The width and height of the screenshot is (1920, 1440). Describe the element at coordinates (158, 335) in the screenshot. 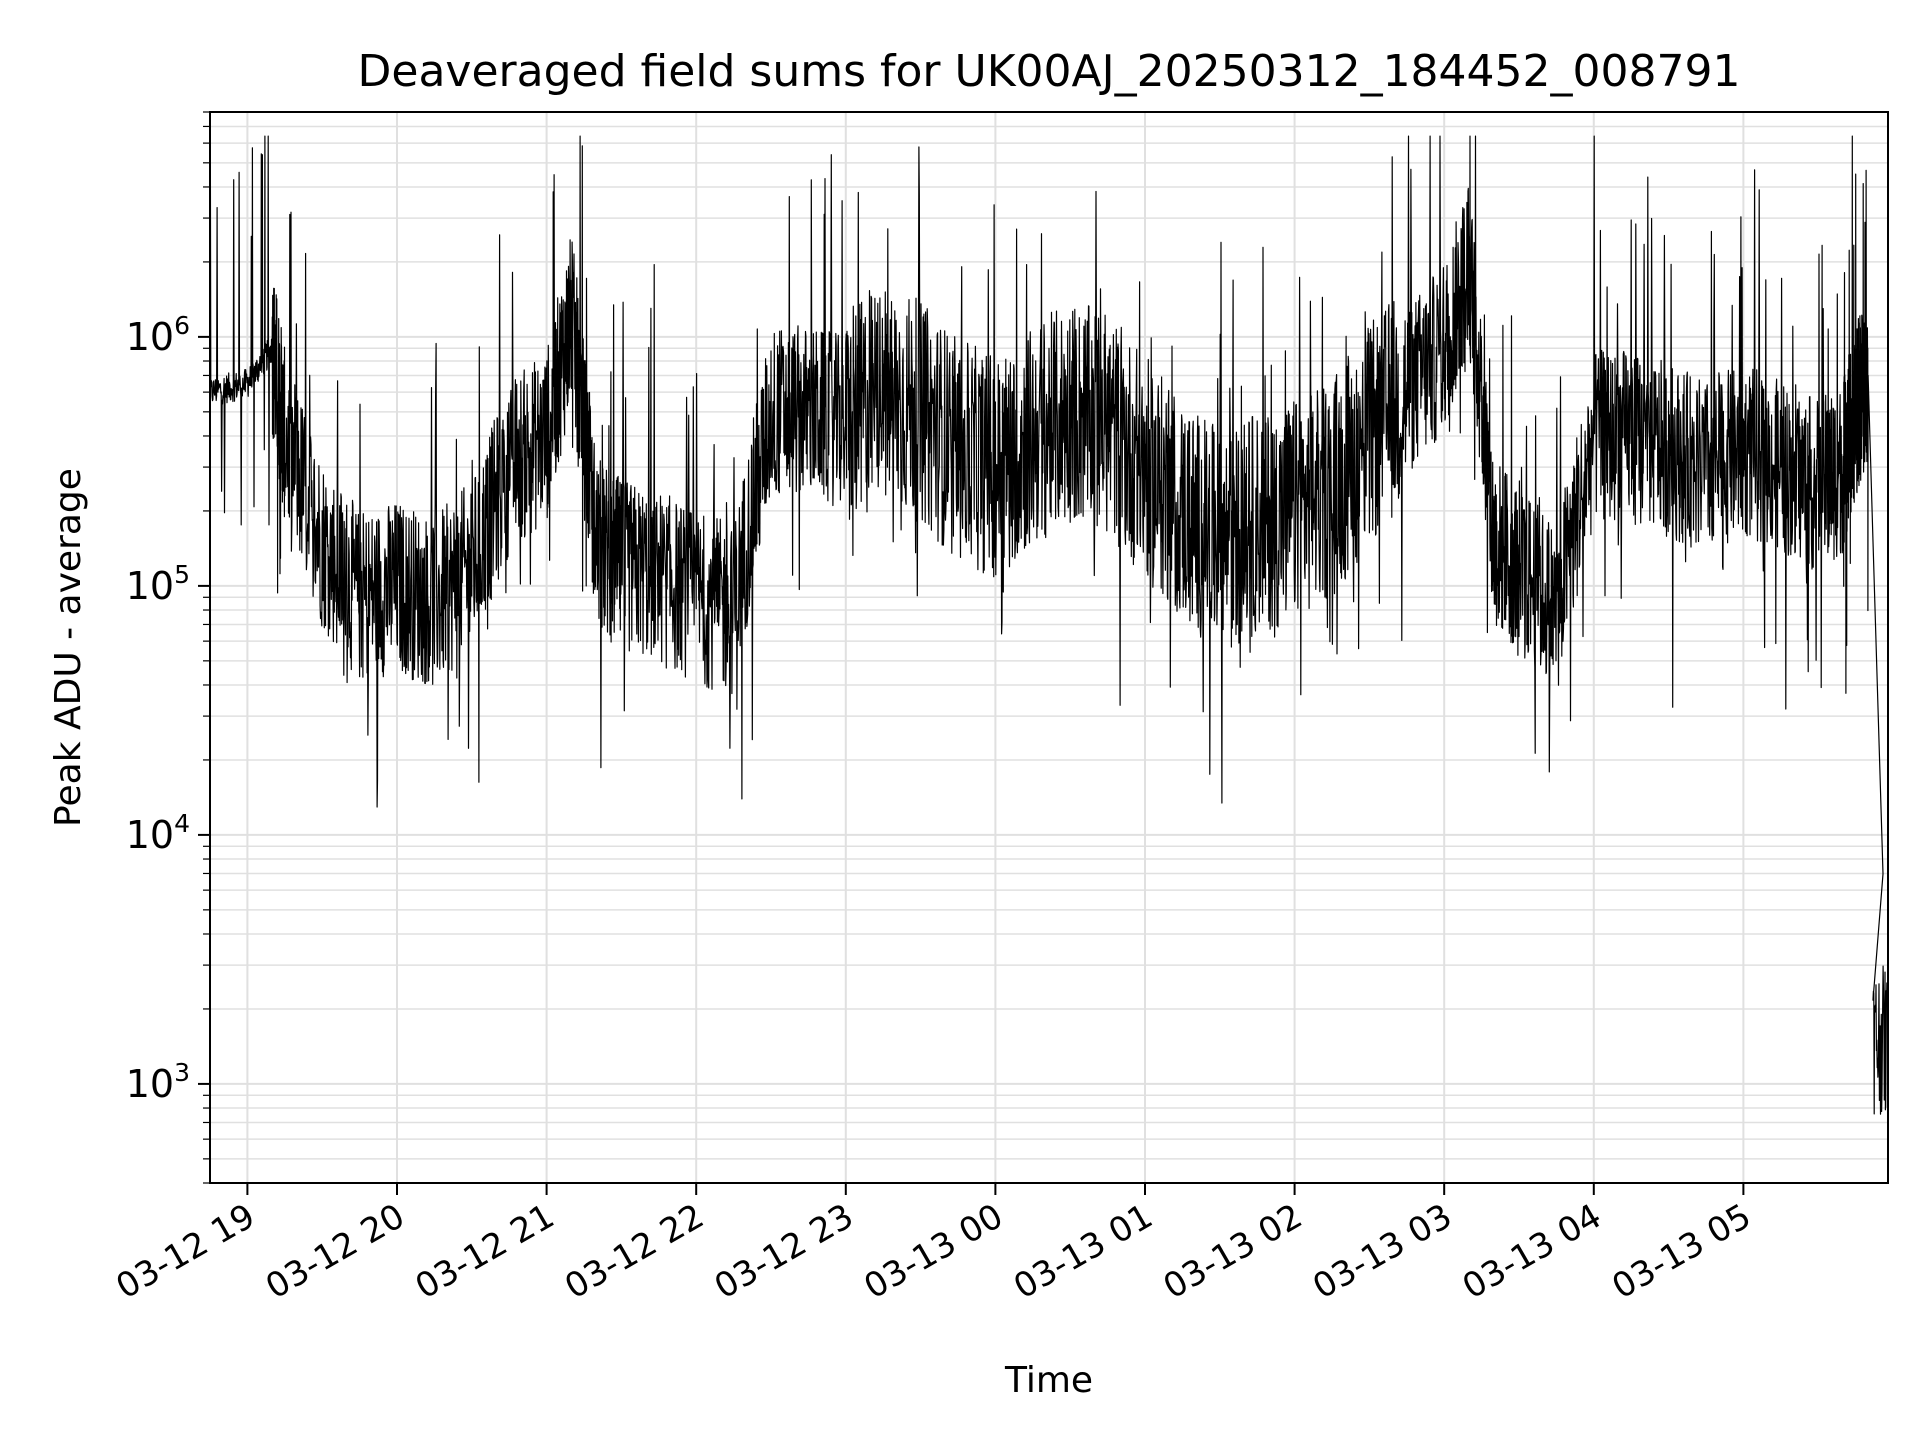

I see `y-tick-label: 106` at that location.